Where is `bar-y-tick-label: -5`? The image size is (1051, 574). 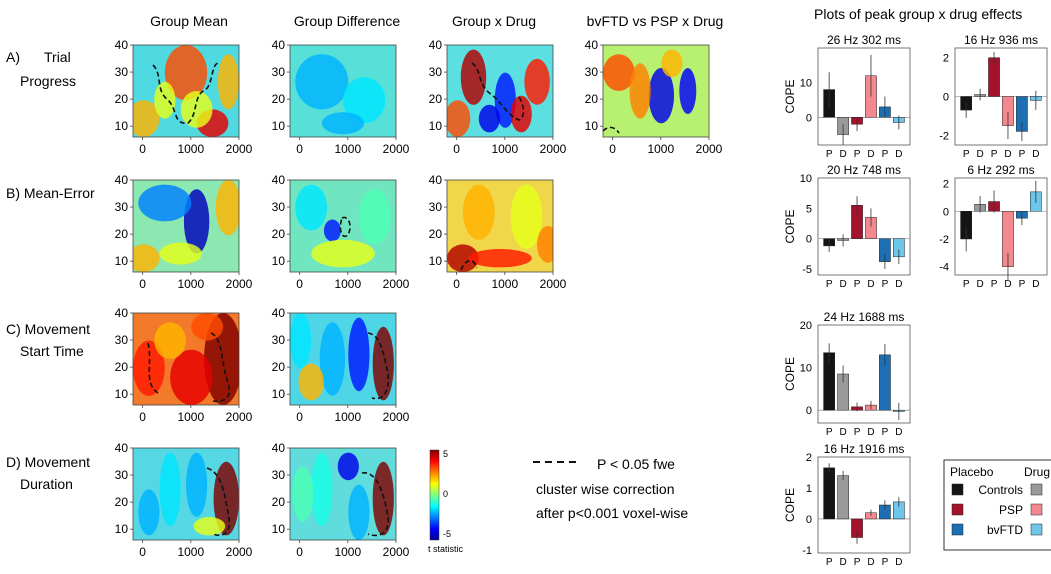
bar-y-tick-label: -5 is located at coordinates (807, 270).